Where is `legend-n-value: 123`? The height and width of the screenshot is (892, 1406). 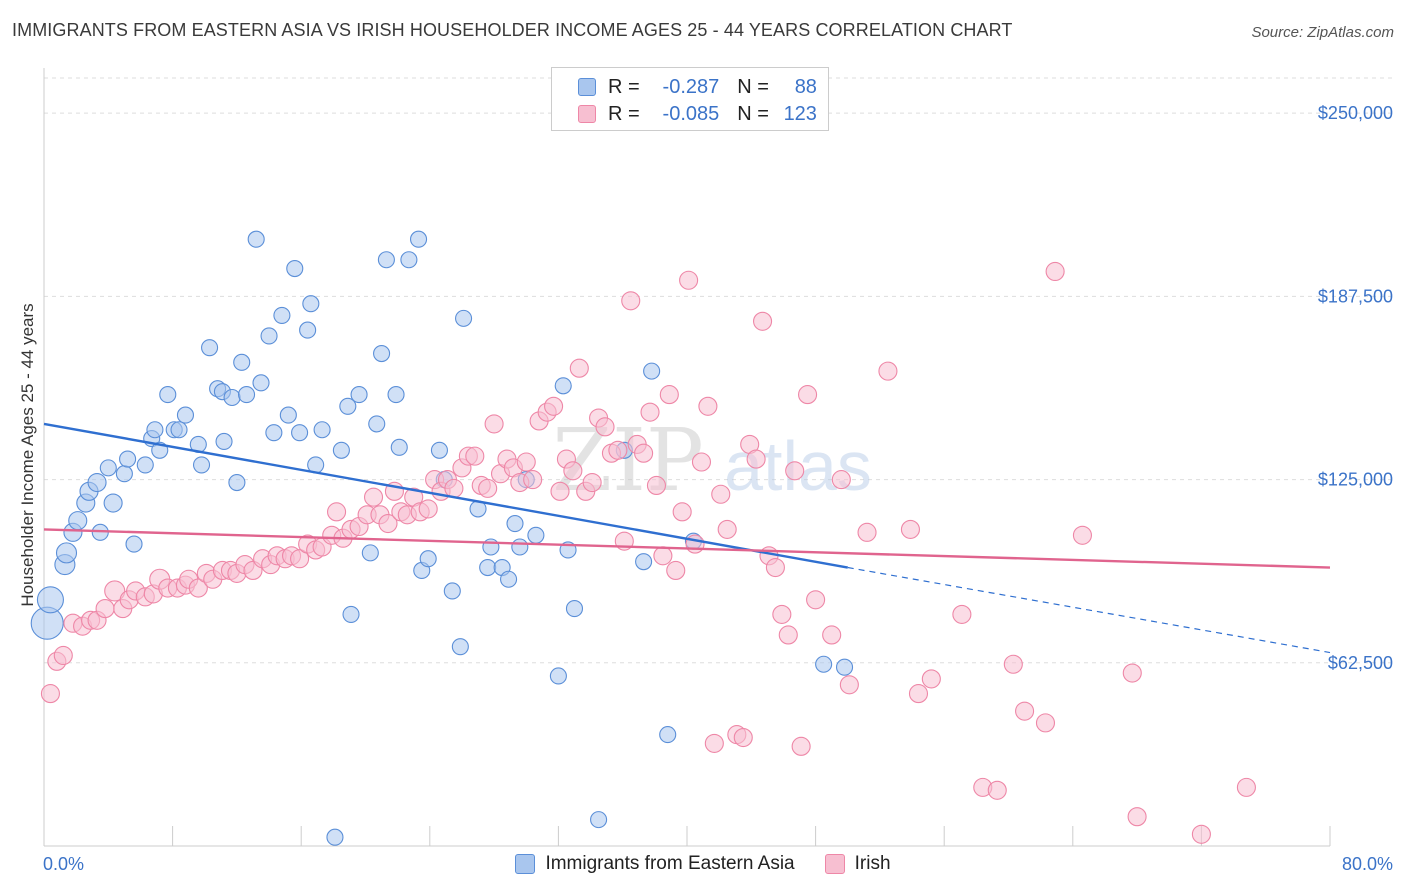
legend-n-value: 123 is located at coordinates (800, 113).